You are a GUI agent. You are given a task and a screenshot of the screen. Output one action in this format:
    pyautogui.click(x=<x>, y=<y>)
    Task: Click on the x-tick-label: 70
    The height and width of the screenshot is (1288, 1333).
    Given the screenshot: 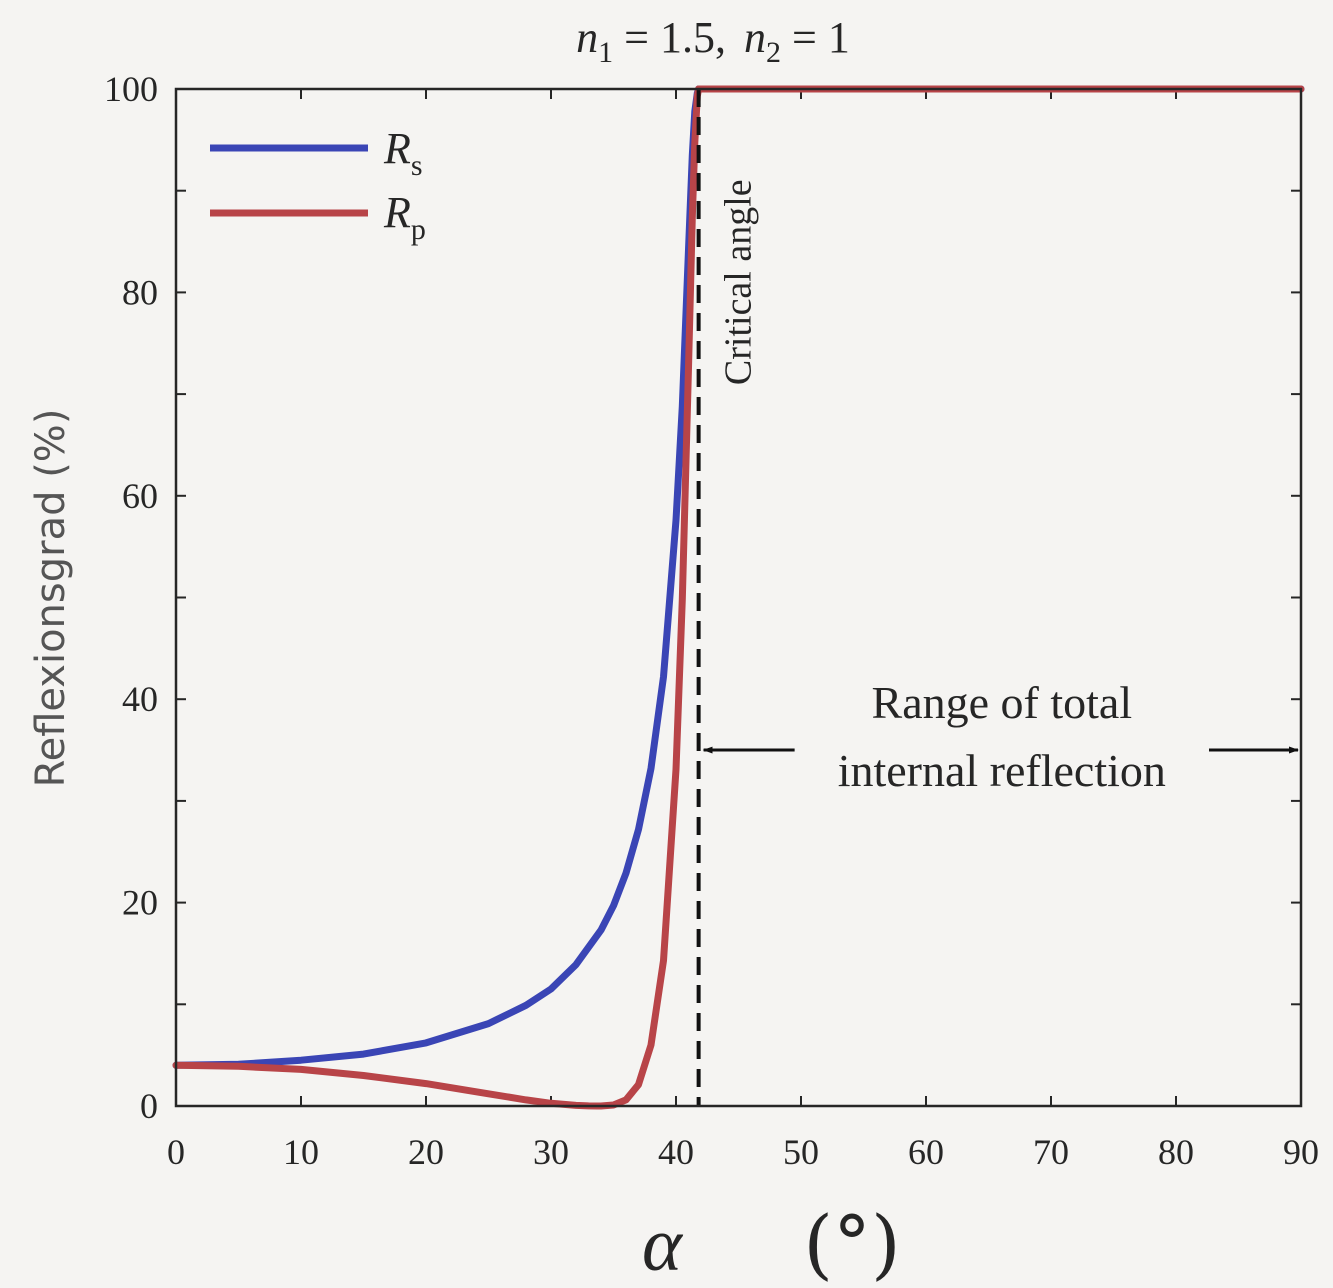 What is the action you would take?
    pyautogui.click(x=1051, y=1152)
    